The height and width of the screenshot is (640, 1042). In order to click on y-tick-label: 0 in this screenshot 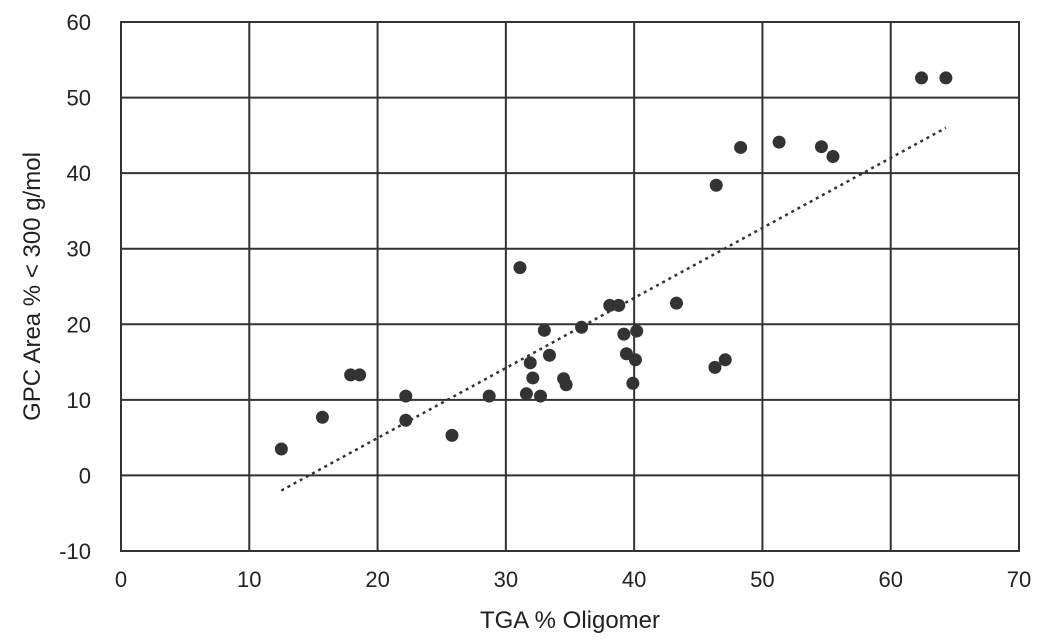, I will do `click(85, 475)`.